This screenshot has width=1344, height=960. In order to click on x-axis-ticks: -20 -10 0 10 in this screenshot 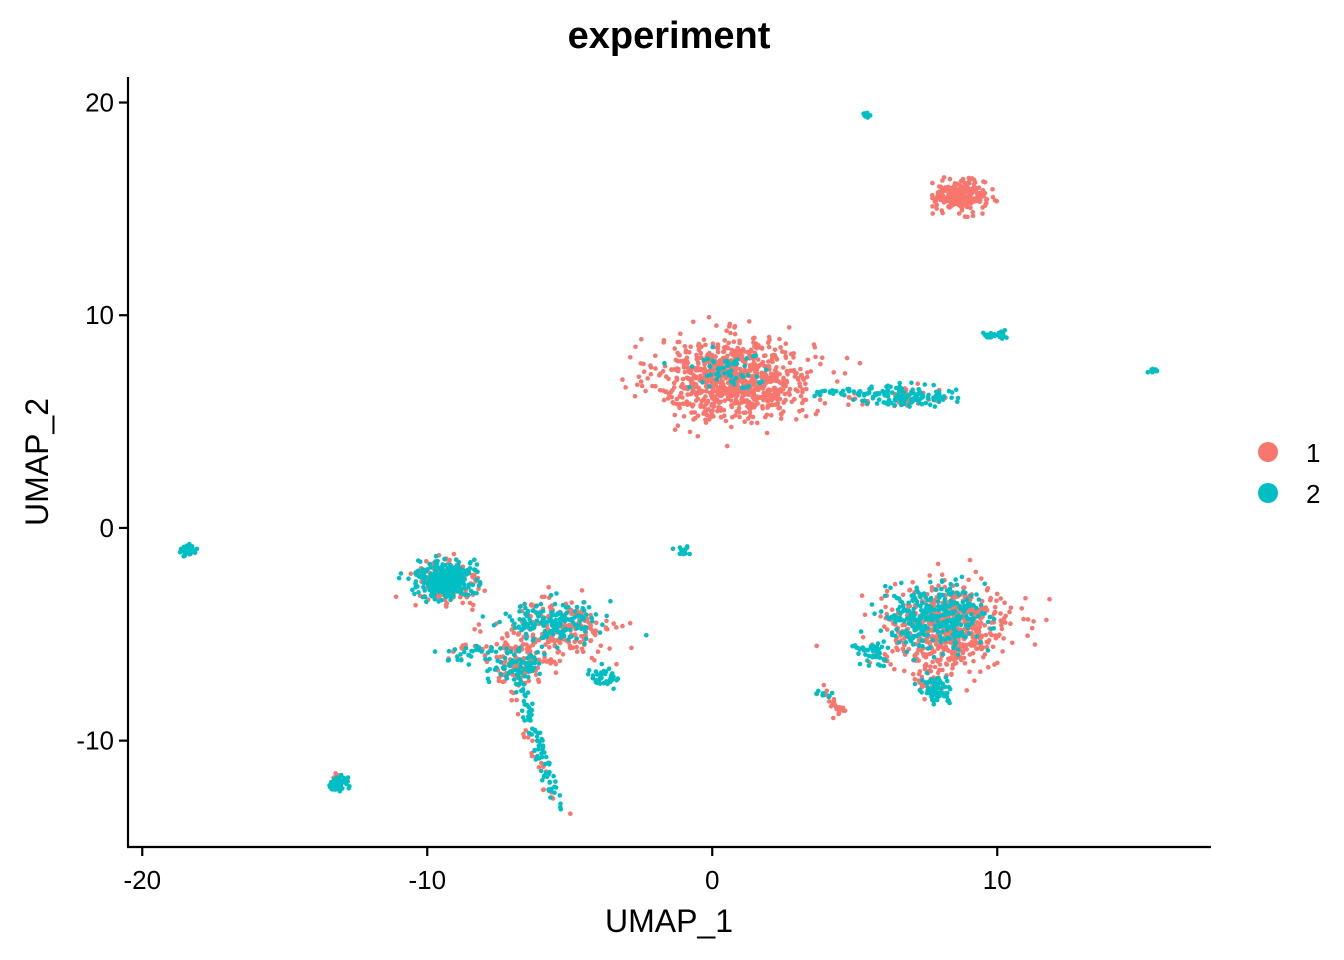, I will do `click(567, 871)`.